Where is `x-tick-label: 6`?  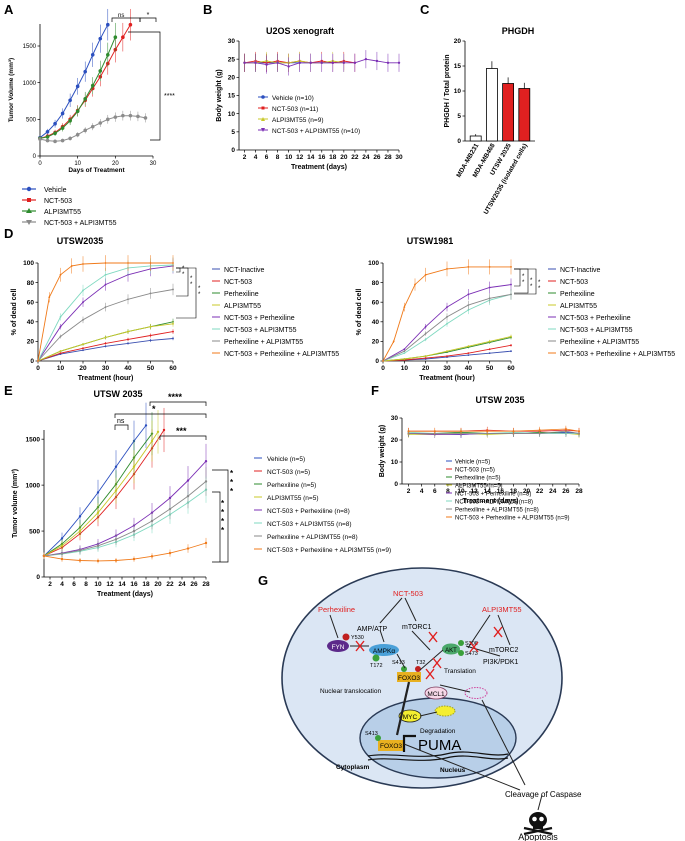 x-tick-label: 6 is located at coordinates (74, 584).